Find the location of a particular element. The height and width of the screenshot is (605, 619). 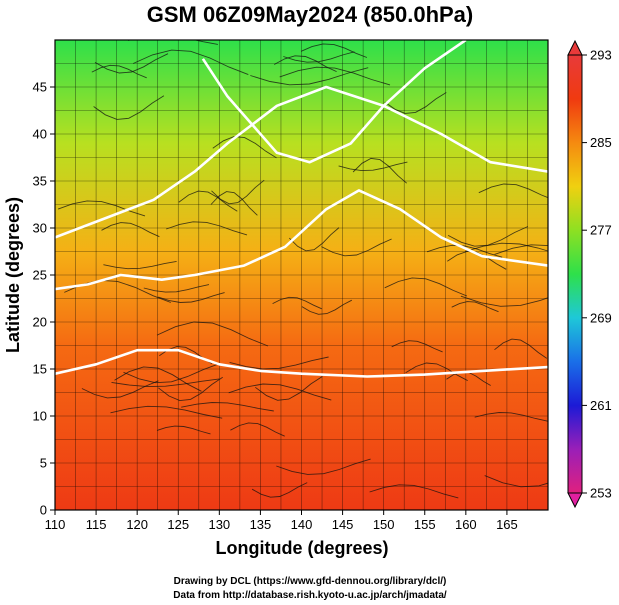

x-tick-label: 110 is located at coordinates (55, 524).